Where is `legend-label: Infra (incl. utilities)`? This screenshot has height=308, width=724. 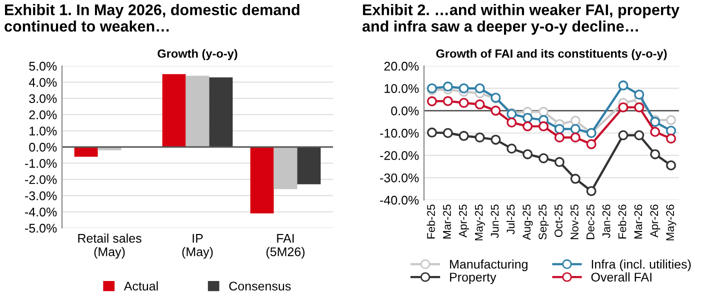
legend-label: Infra (incl. utilities) is located at coordinates (641, 265).